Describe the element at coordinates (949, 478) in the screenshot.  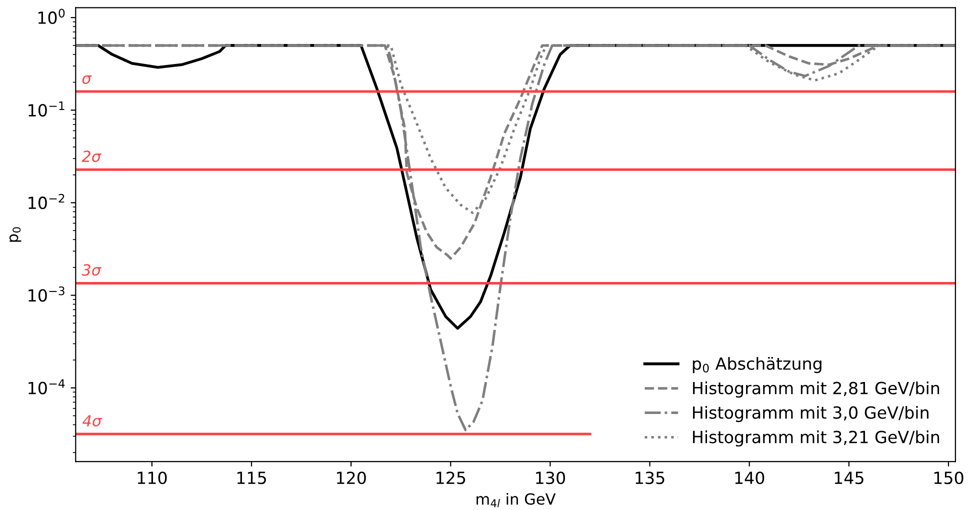
I see `x-tick-label: 150` at that location.